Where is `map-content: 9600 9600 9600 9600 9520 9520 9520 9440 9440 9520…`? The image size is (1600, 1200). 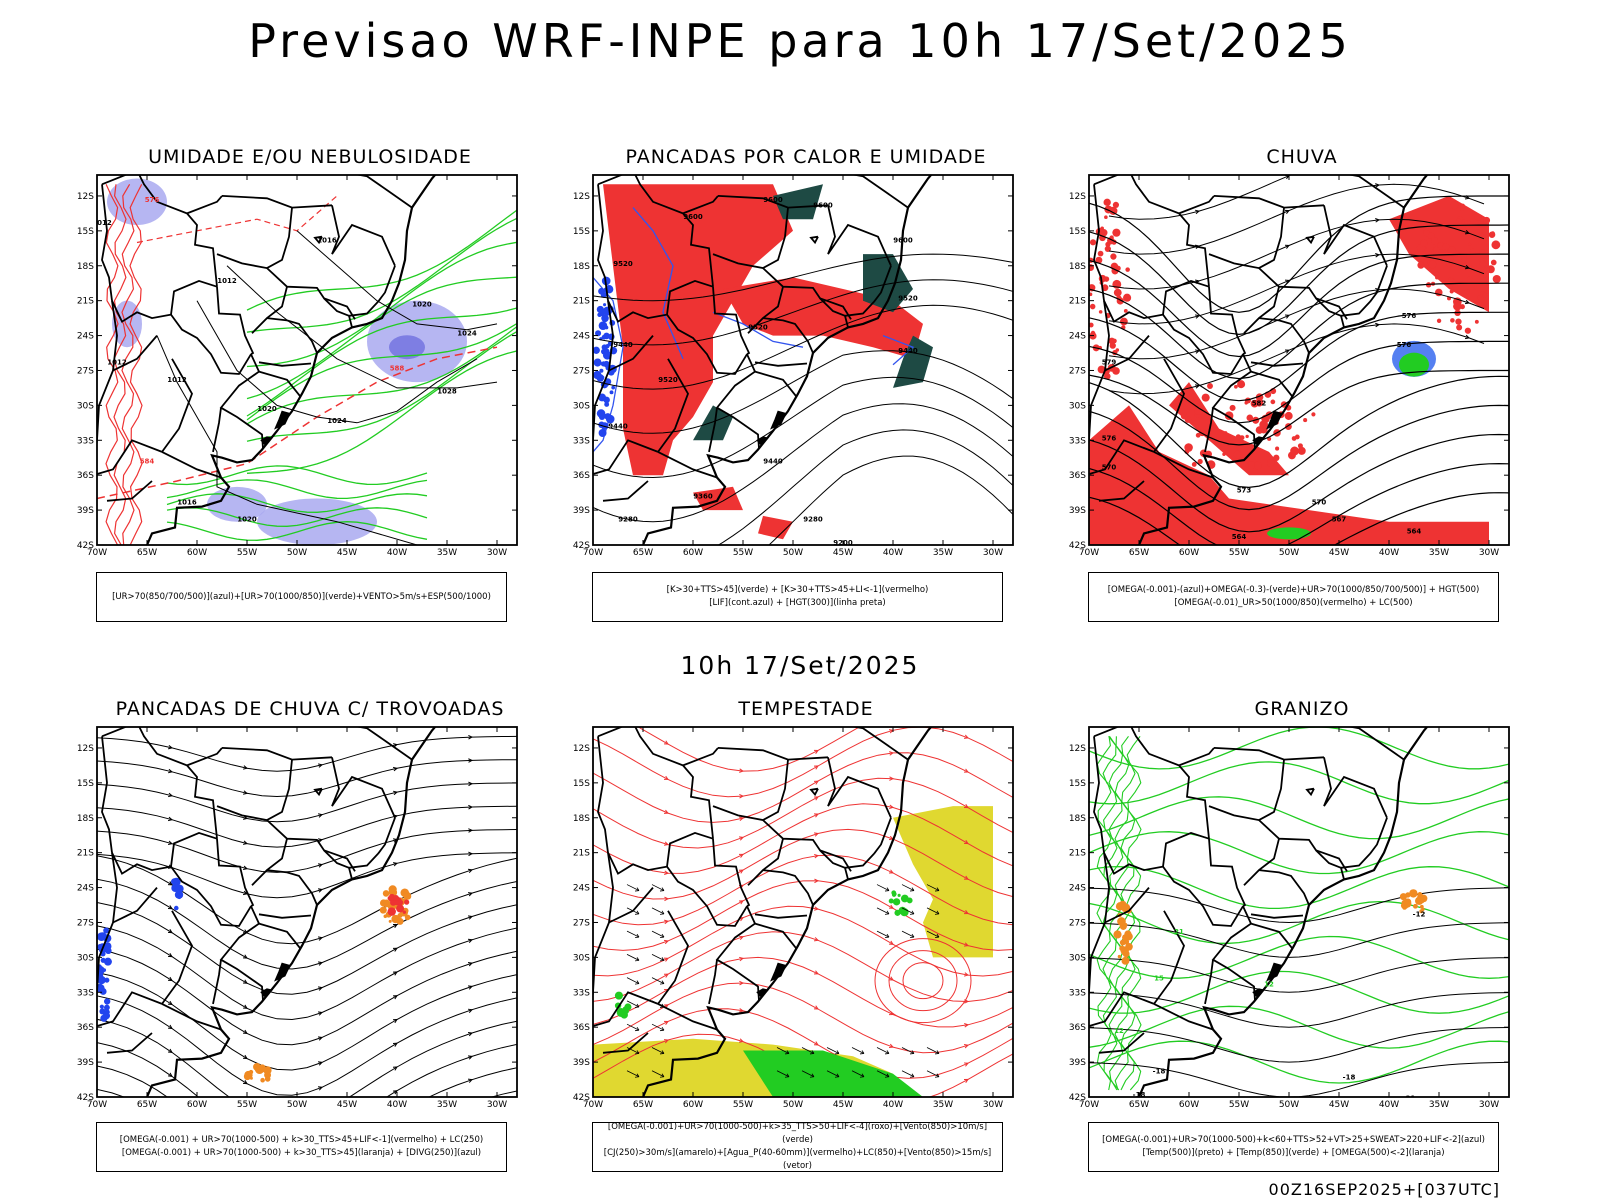 map-content: 9600 9600 9600 9600 9520 9520 9520 9440 9440 9520… is located at coordinates (803, 360).